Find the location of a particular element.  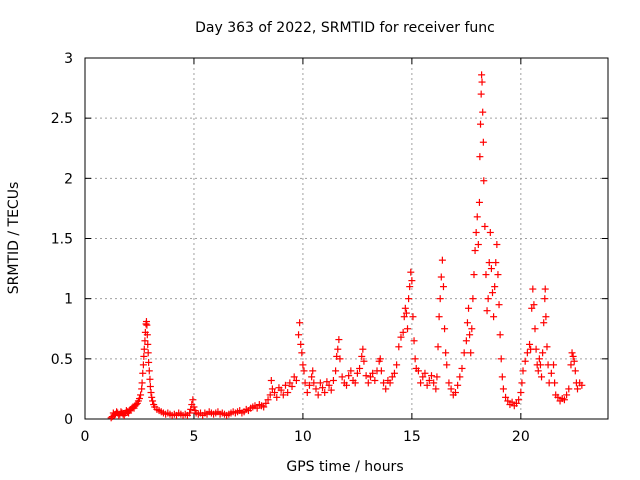

y-tick-label: 0 is located at coordinates (68, 420).